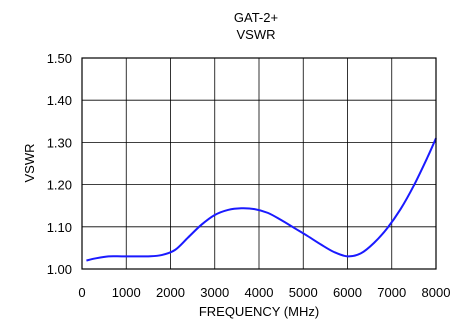 The width and height of the screenshot is (468, 322). Describe the element at coordinates (81, 292) in the screenshot. I see `x-tick-label: 0` at that location.